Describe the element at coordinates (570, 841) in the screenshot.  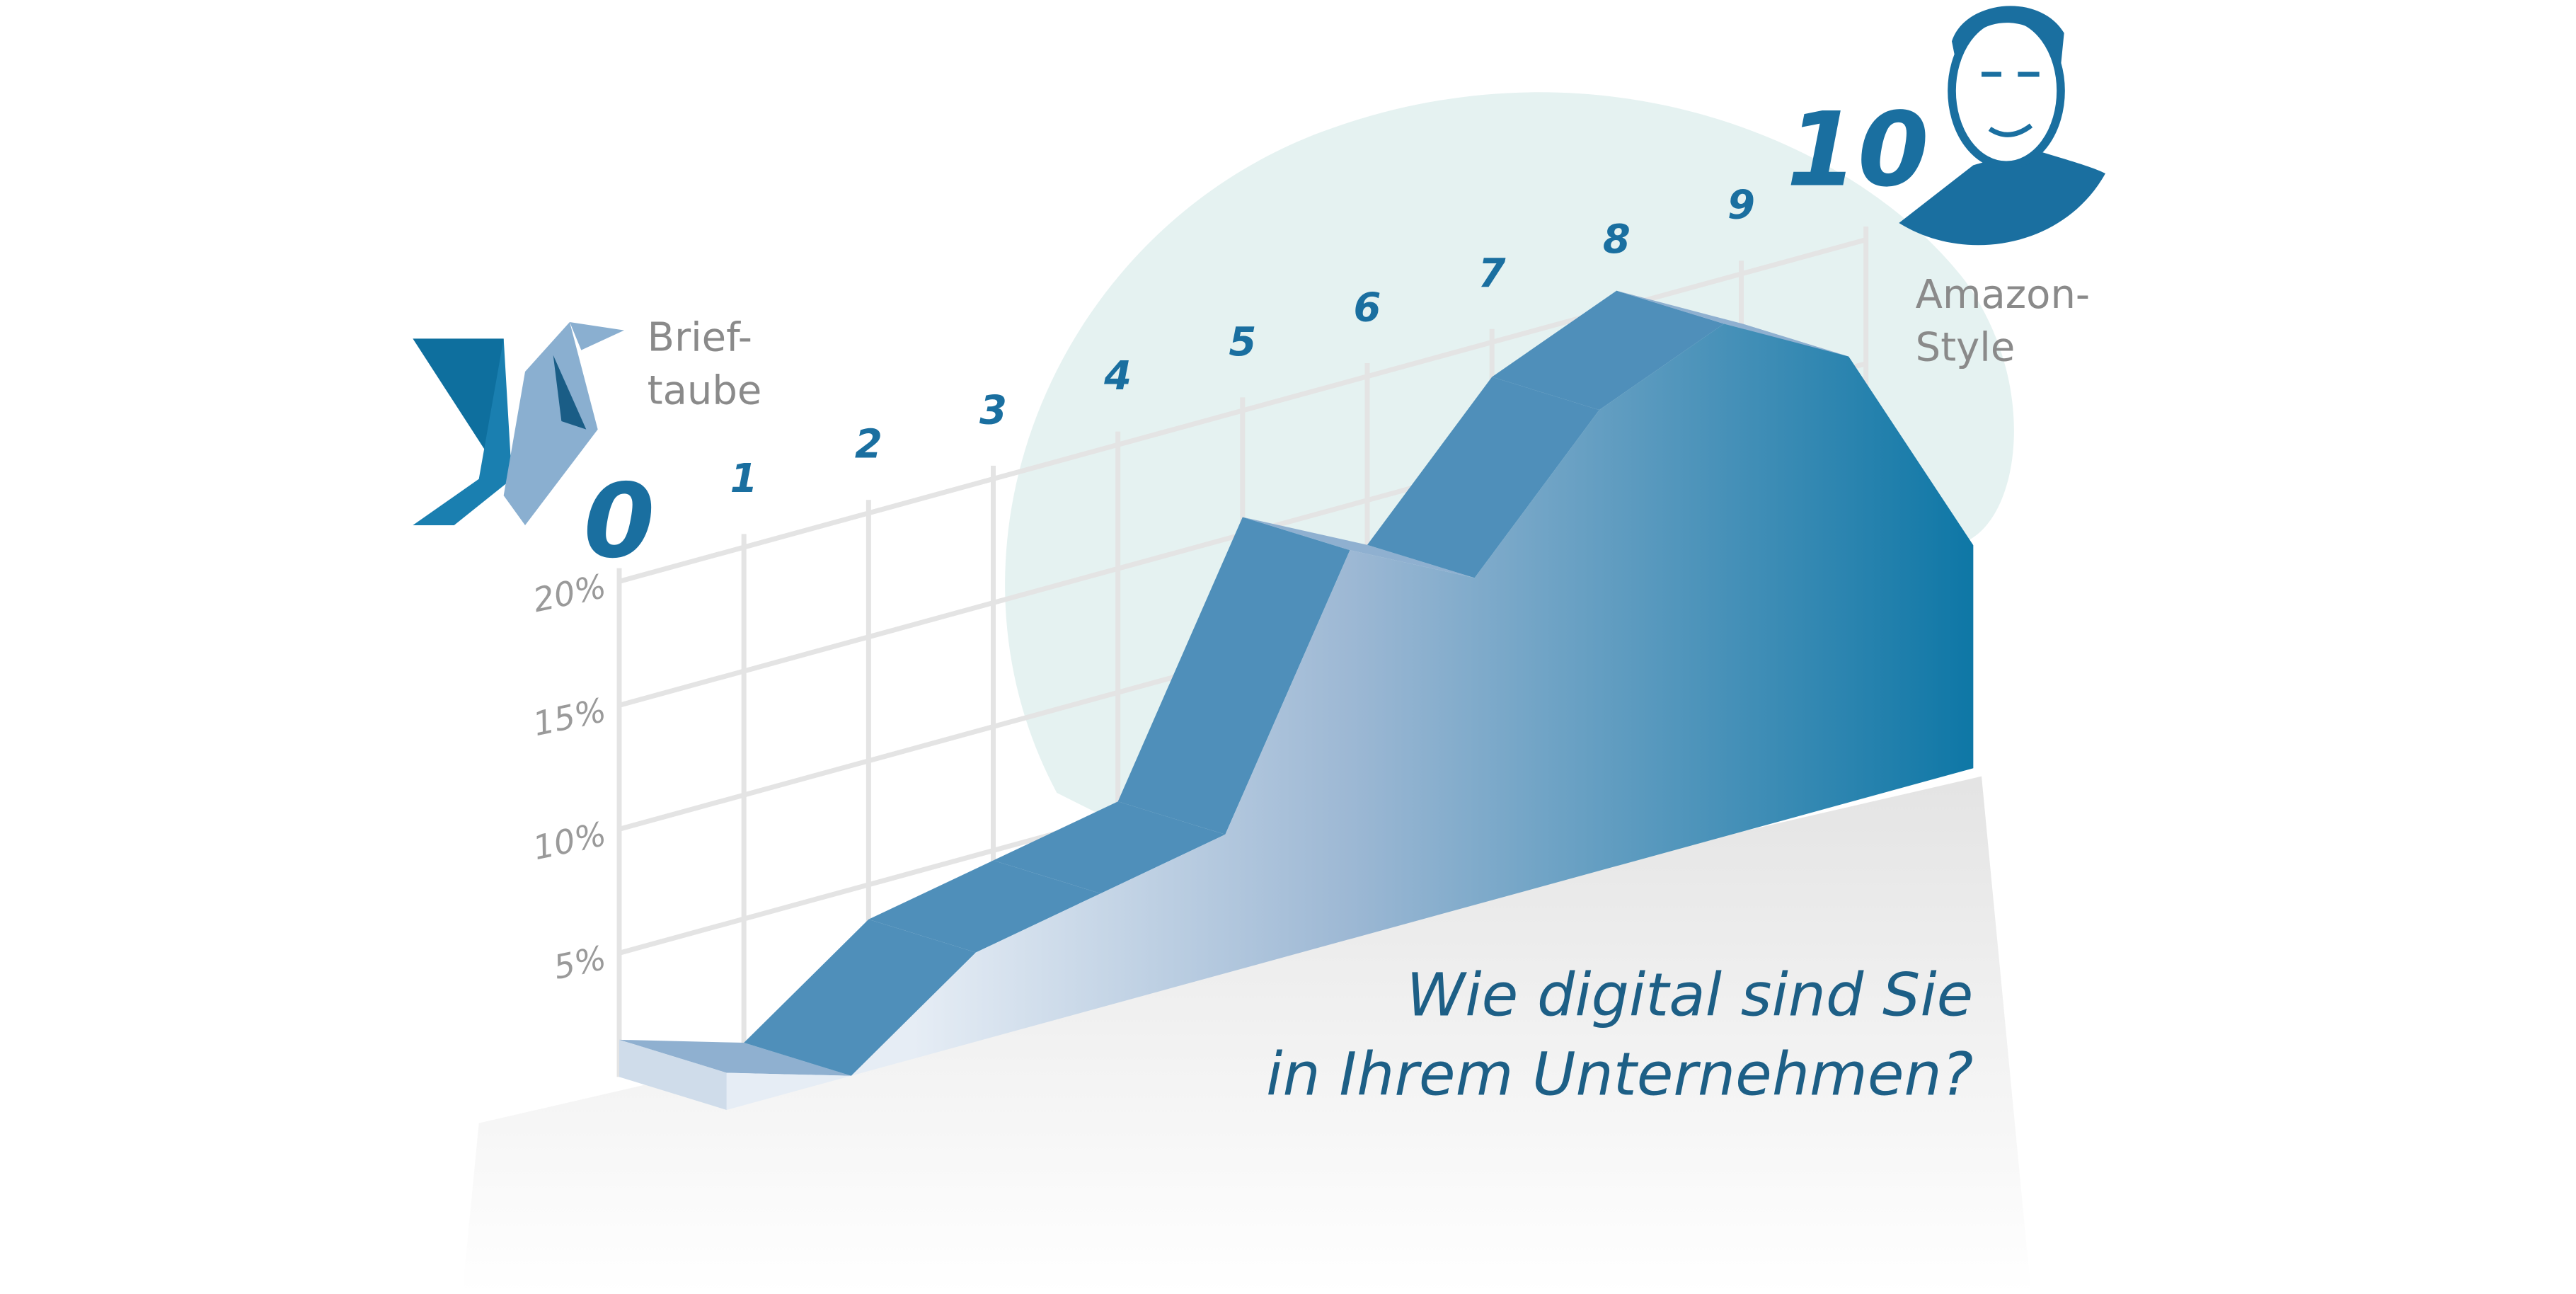
I see `y-tick-label: 10%` at that location.